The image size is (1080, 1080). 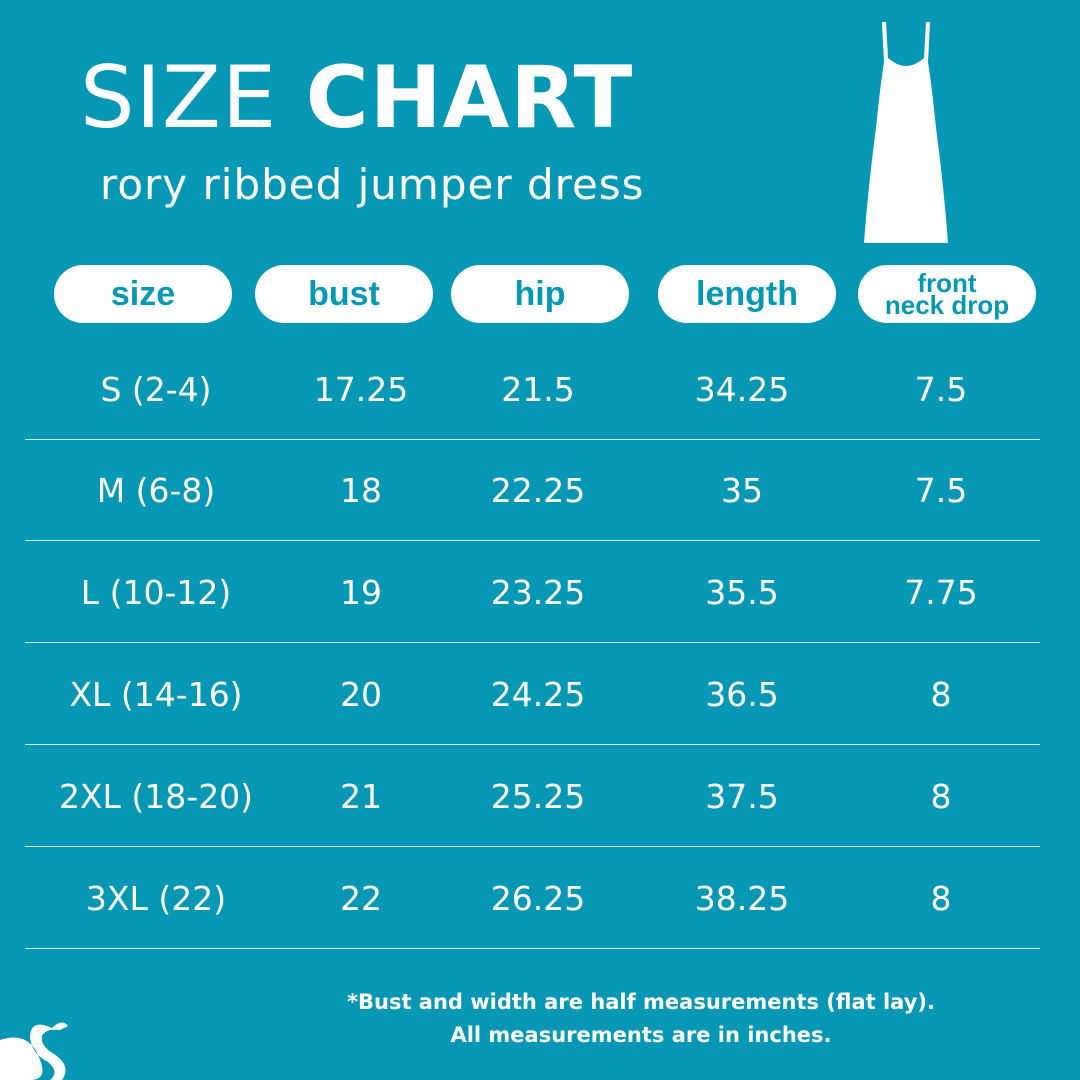 I want to click on measure-cell: 19, so click(x=361, y=592).